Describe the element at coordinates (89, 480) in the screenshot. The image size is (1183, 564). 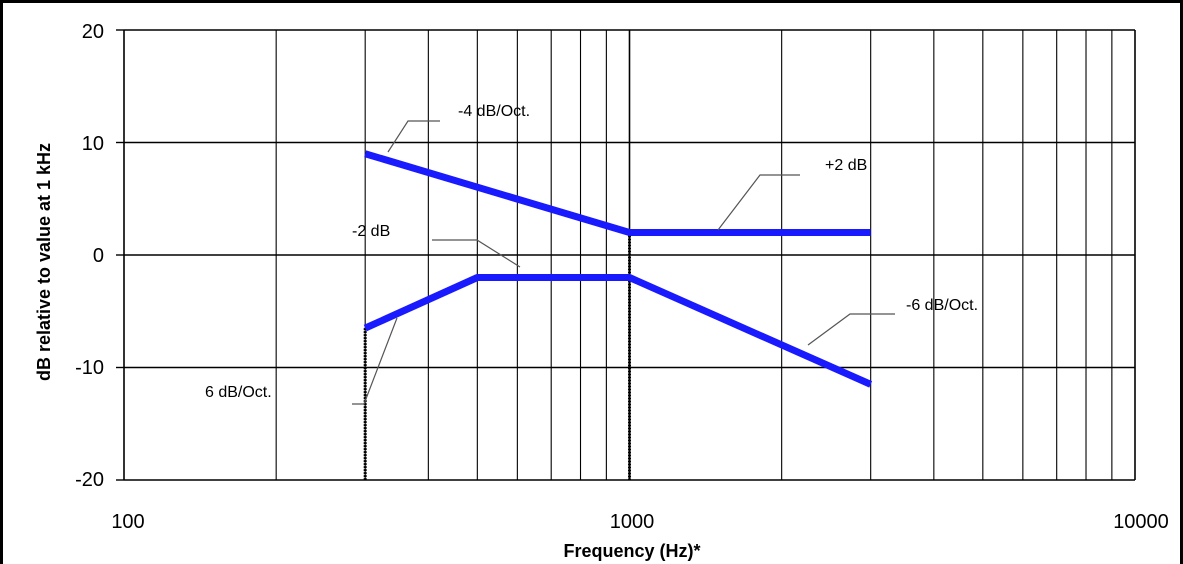
I see `y-tick-label: -20` at that location.